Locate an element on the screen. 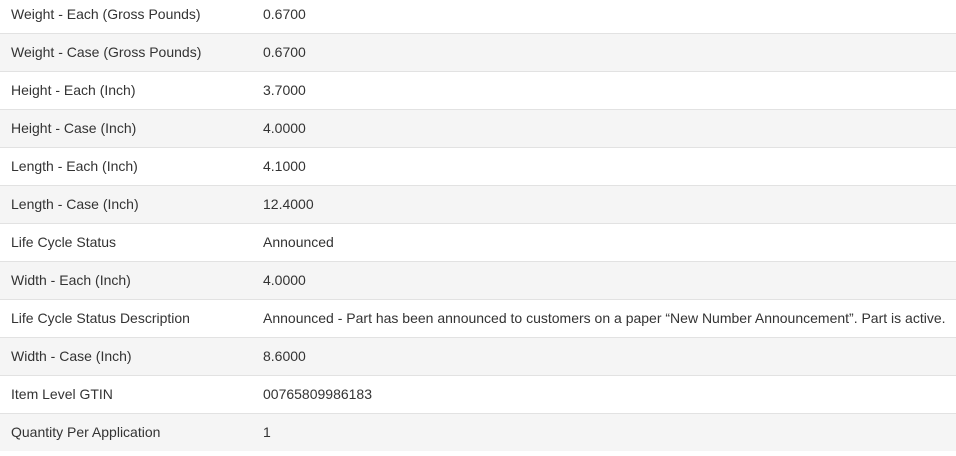  spec-row: Item Level GTIN 00765809986183 is located at coordinates (478, 394).